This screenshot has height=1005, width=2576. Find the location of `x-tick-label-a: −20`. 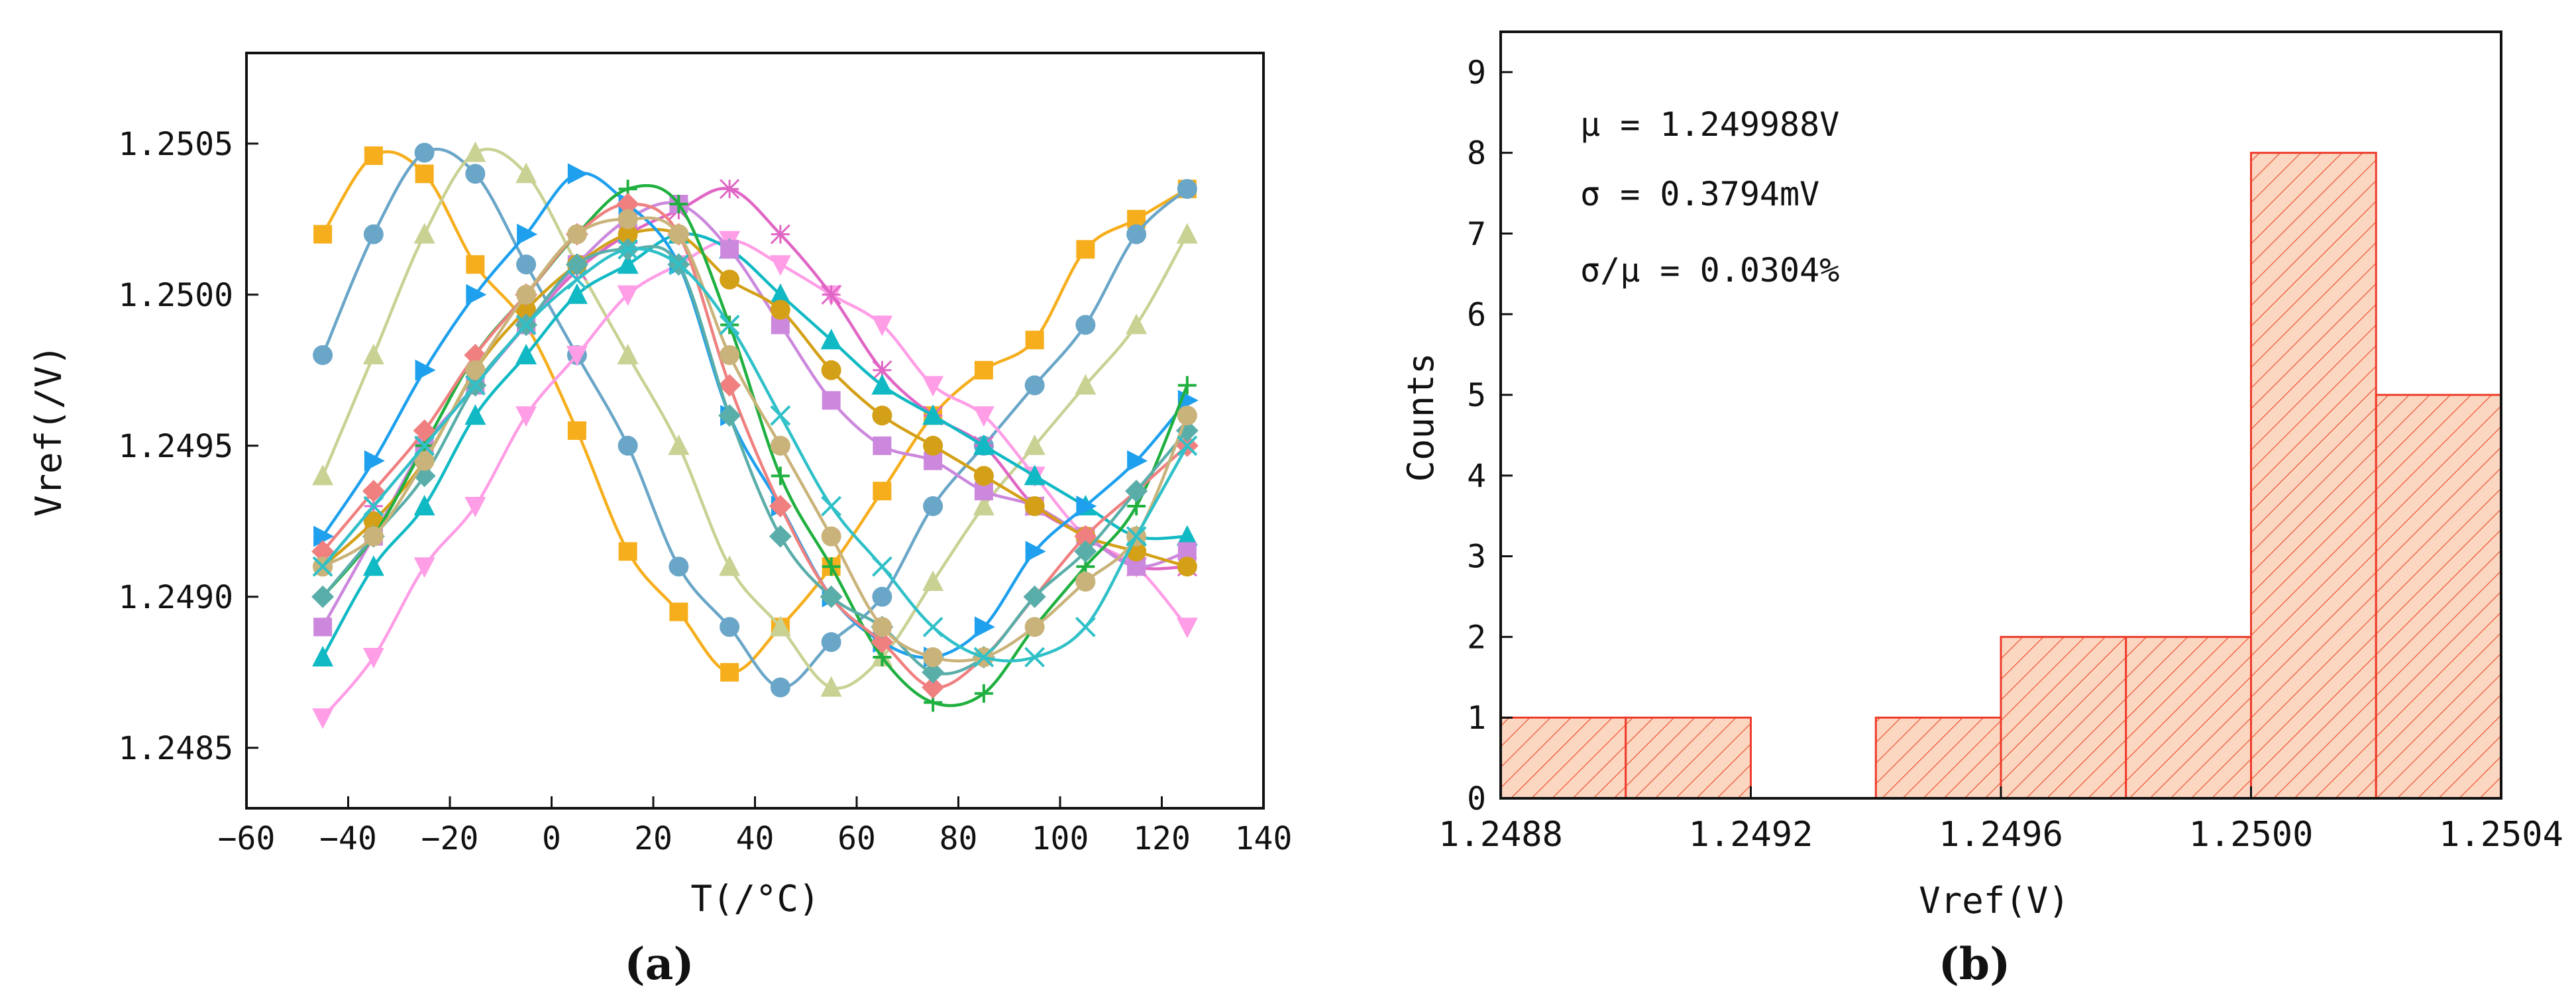

x-tick-label-a: −20 is located at coordinates (450, 839).